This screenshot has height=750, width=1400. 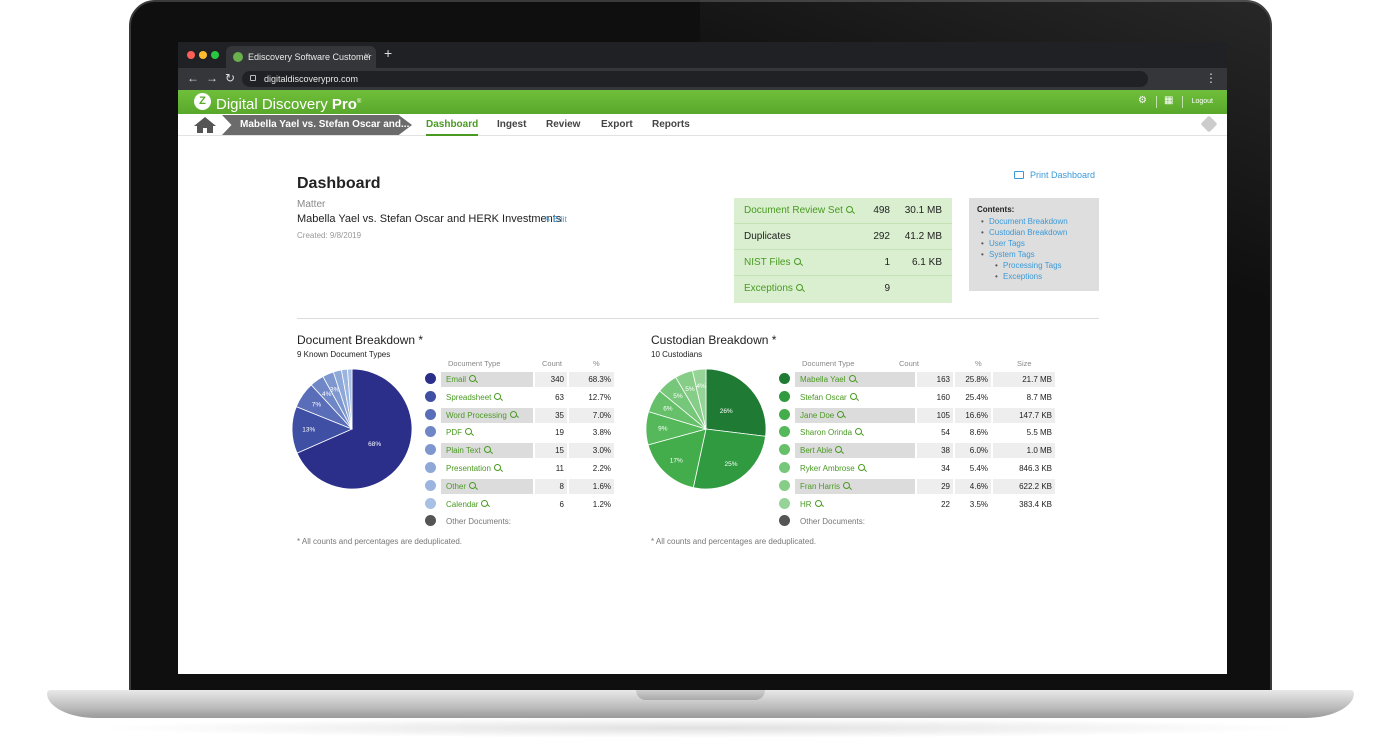 What do you see at coordinates (695, 79) in the screenshot?
I see `address-bar: digitaldiscoverypro.com` at bounding box center [695, 79].